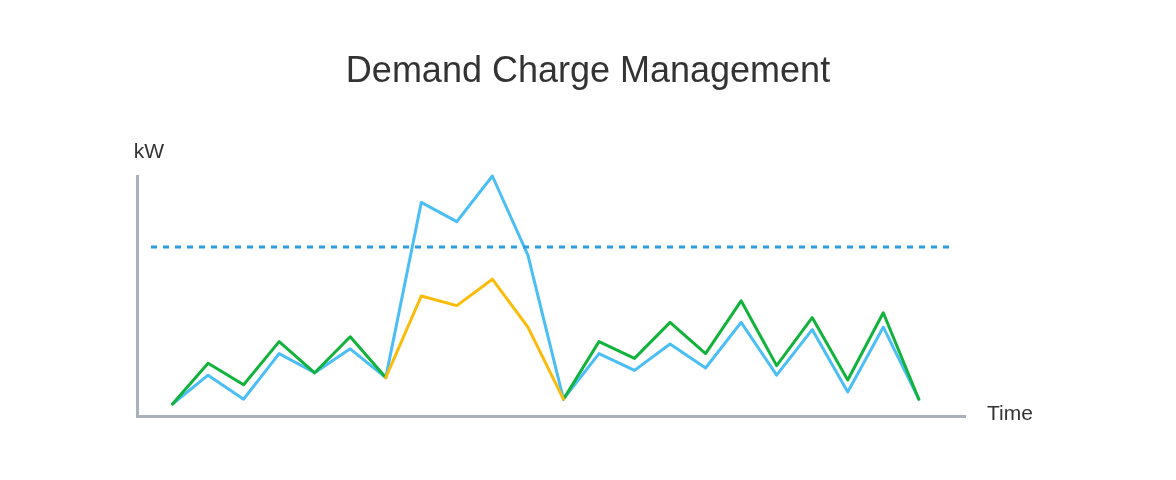 Image resolution: width=1176 pixels, height=480 pixels. What do you see at coordinates (588, 69) in the screenshot?
I see `chart-title: Demand Charge Management` at bounding box center [588, 69].